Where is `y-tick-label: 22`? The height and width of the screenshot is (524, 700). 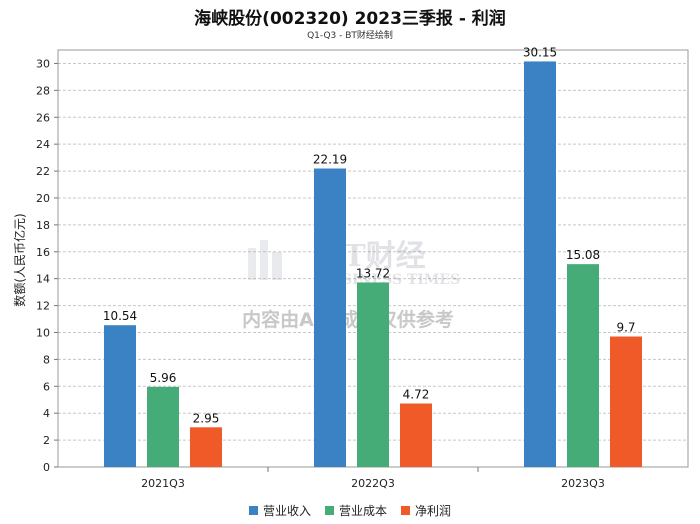
y-tick-label: 22 is located at coordinates (43, 171).